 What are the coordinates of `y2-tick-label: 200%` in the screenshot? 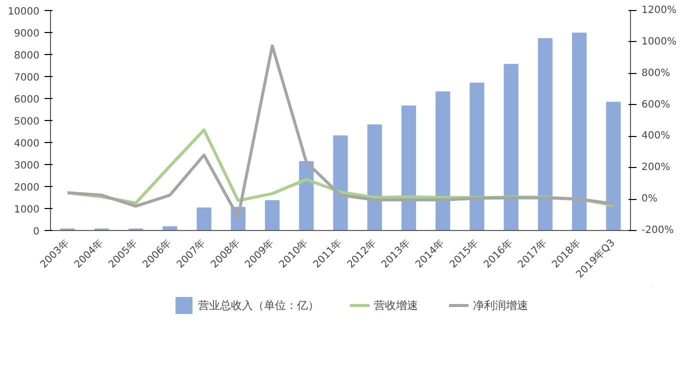 It's located at (656, 168).